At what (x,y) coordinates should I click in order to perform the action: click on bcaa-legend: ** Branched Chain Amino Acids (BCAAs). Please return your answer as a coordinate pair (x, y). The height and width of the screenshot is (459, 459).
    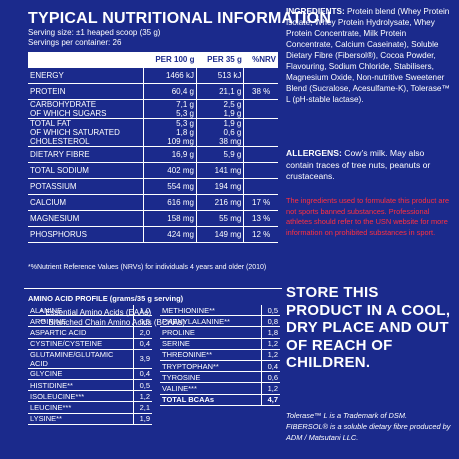
    Looking at the image, I should click on (112, 322).